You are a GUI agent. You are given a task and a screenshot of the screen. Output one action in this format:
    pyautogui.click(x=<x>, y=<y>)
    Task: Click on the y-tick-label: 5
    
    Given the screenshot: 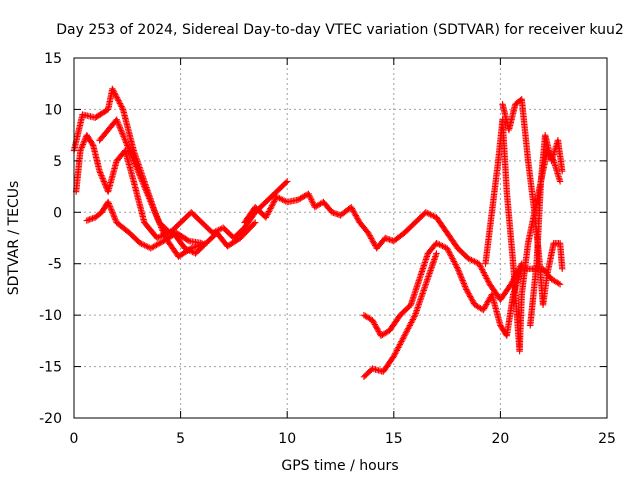 What is the action you would take?
    pyautogui.click(x=57, y=162)
    